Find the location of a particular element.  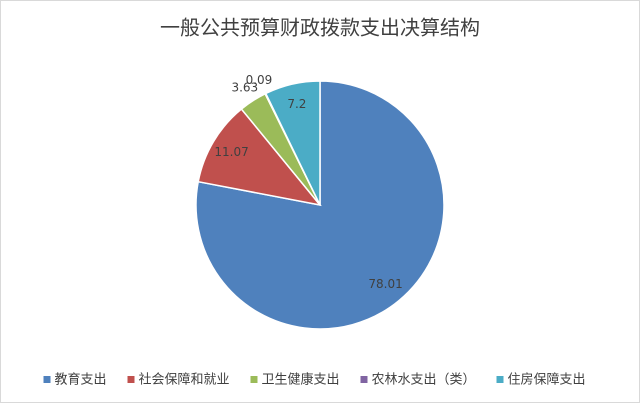

legend-label: 住房保障支出 is located at coordinates (547, 380).